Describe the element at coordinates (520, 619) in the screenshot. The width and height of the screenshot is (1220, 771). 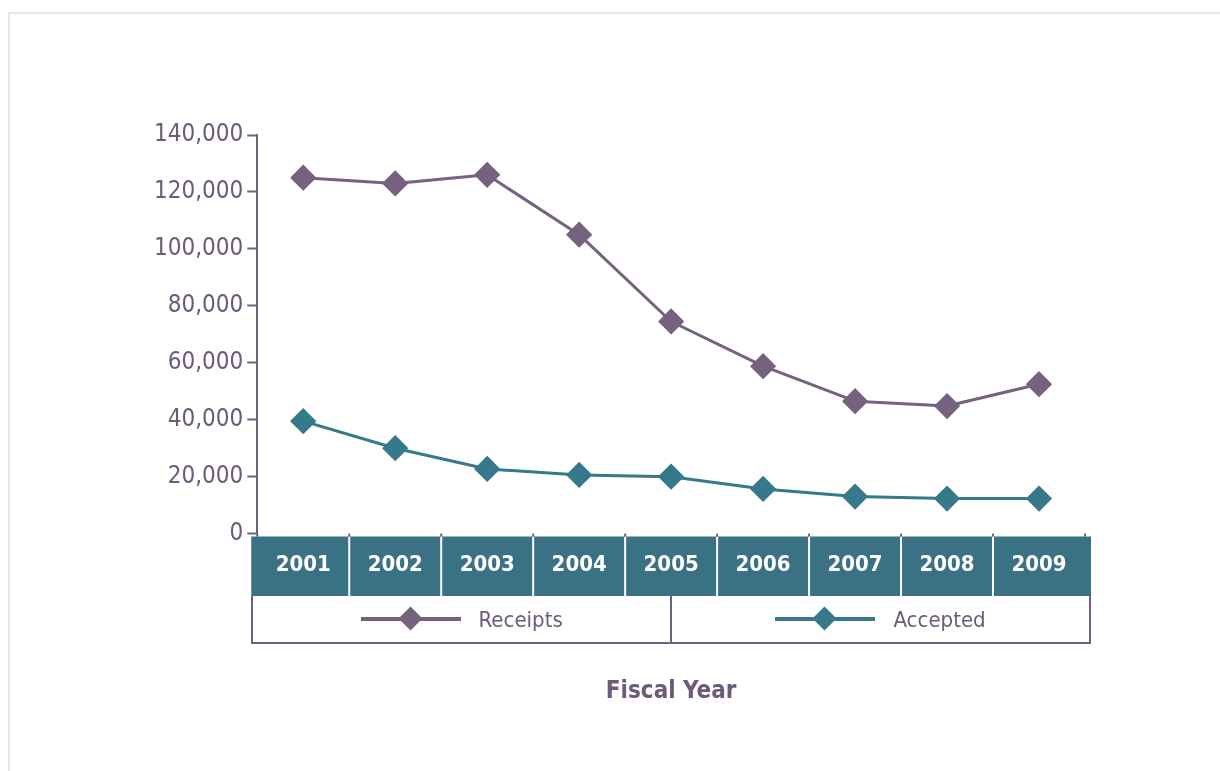
I see `legend-label: Receipts` at that location.